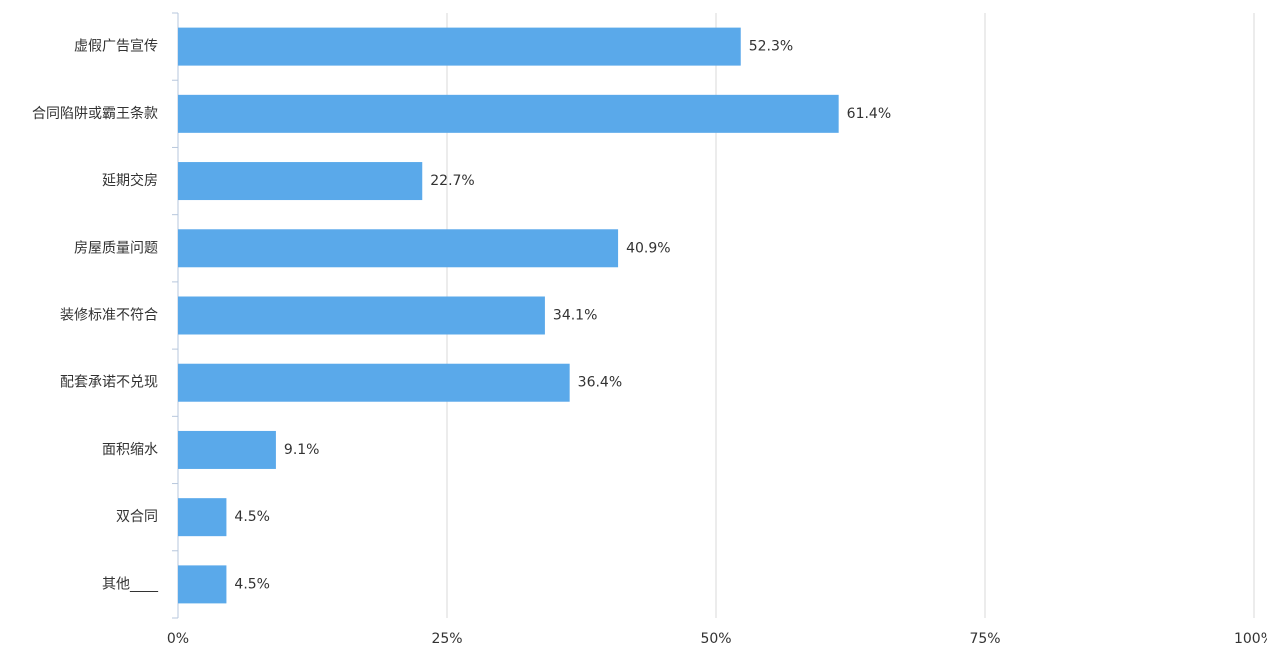  What do you see at coordinates (178, 639) in the screenshot?
I see `x-tick-label: 0%` at bounding box center [178, 639].